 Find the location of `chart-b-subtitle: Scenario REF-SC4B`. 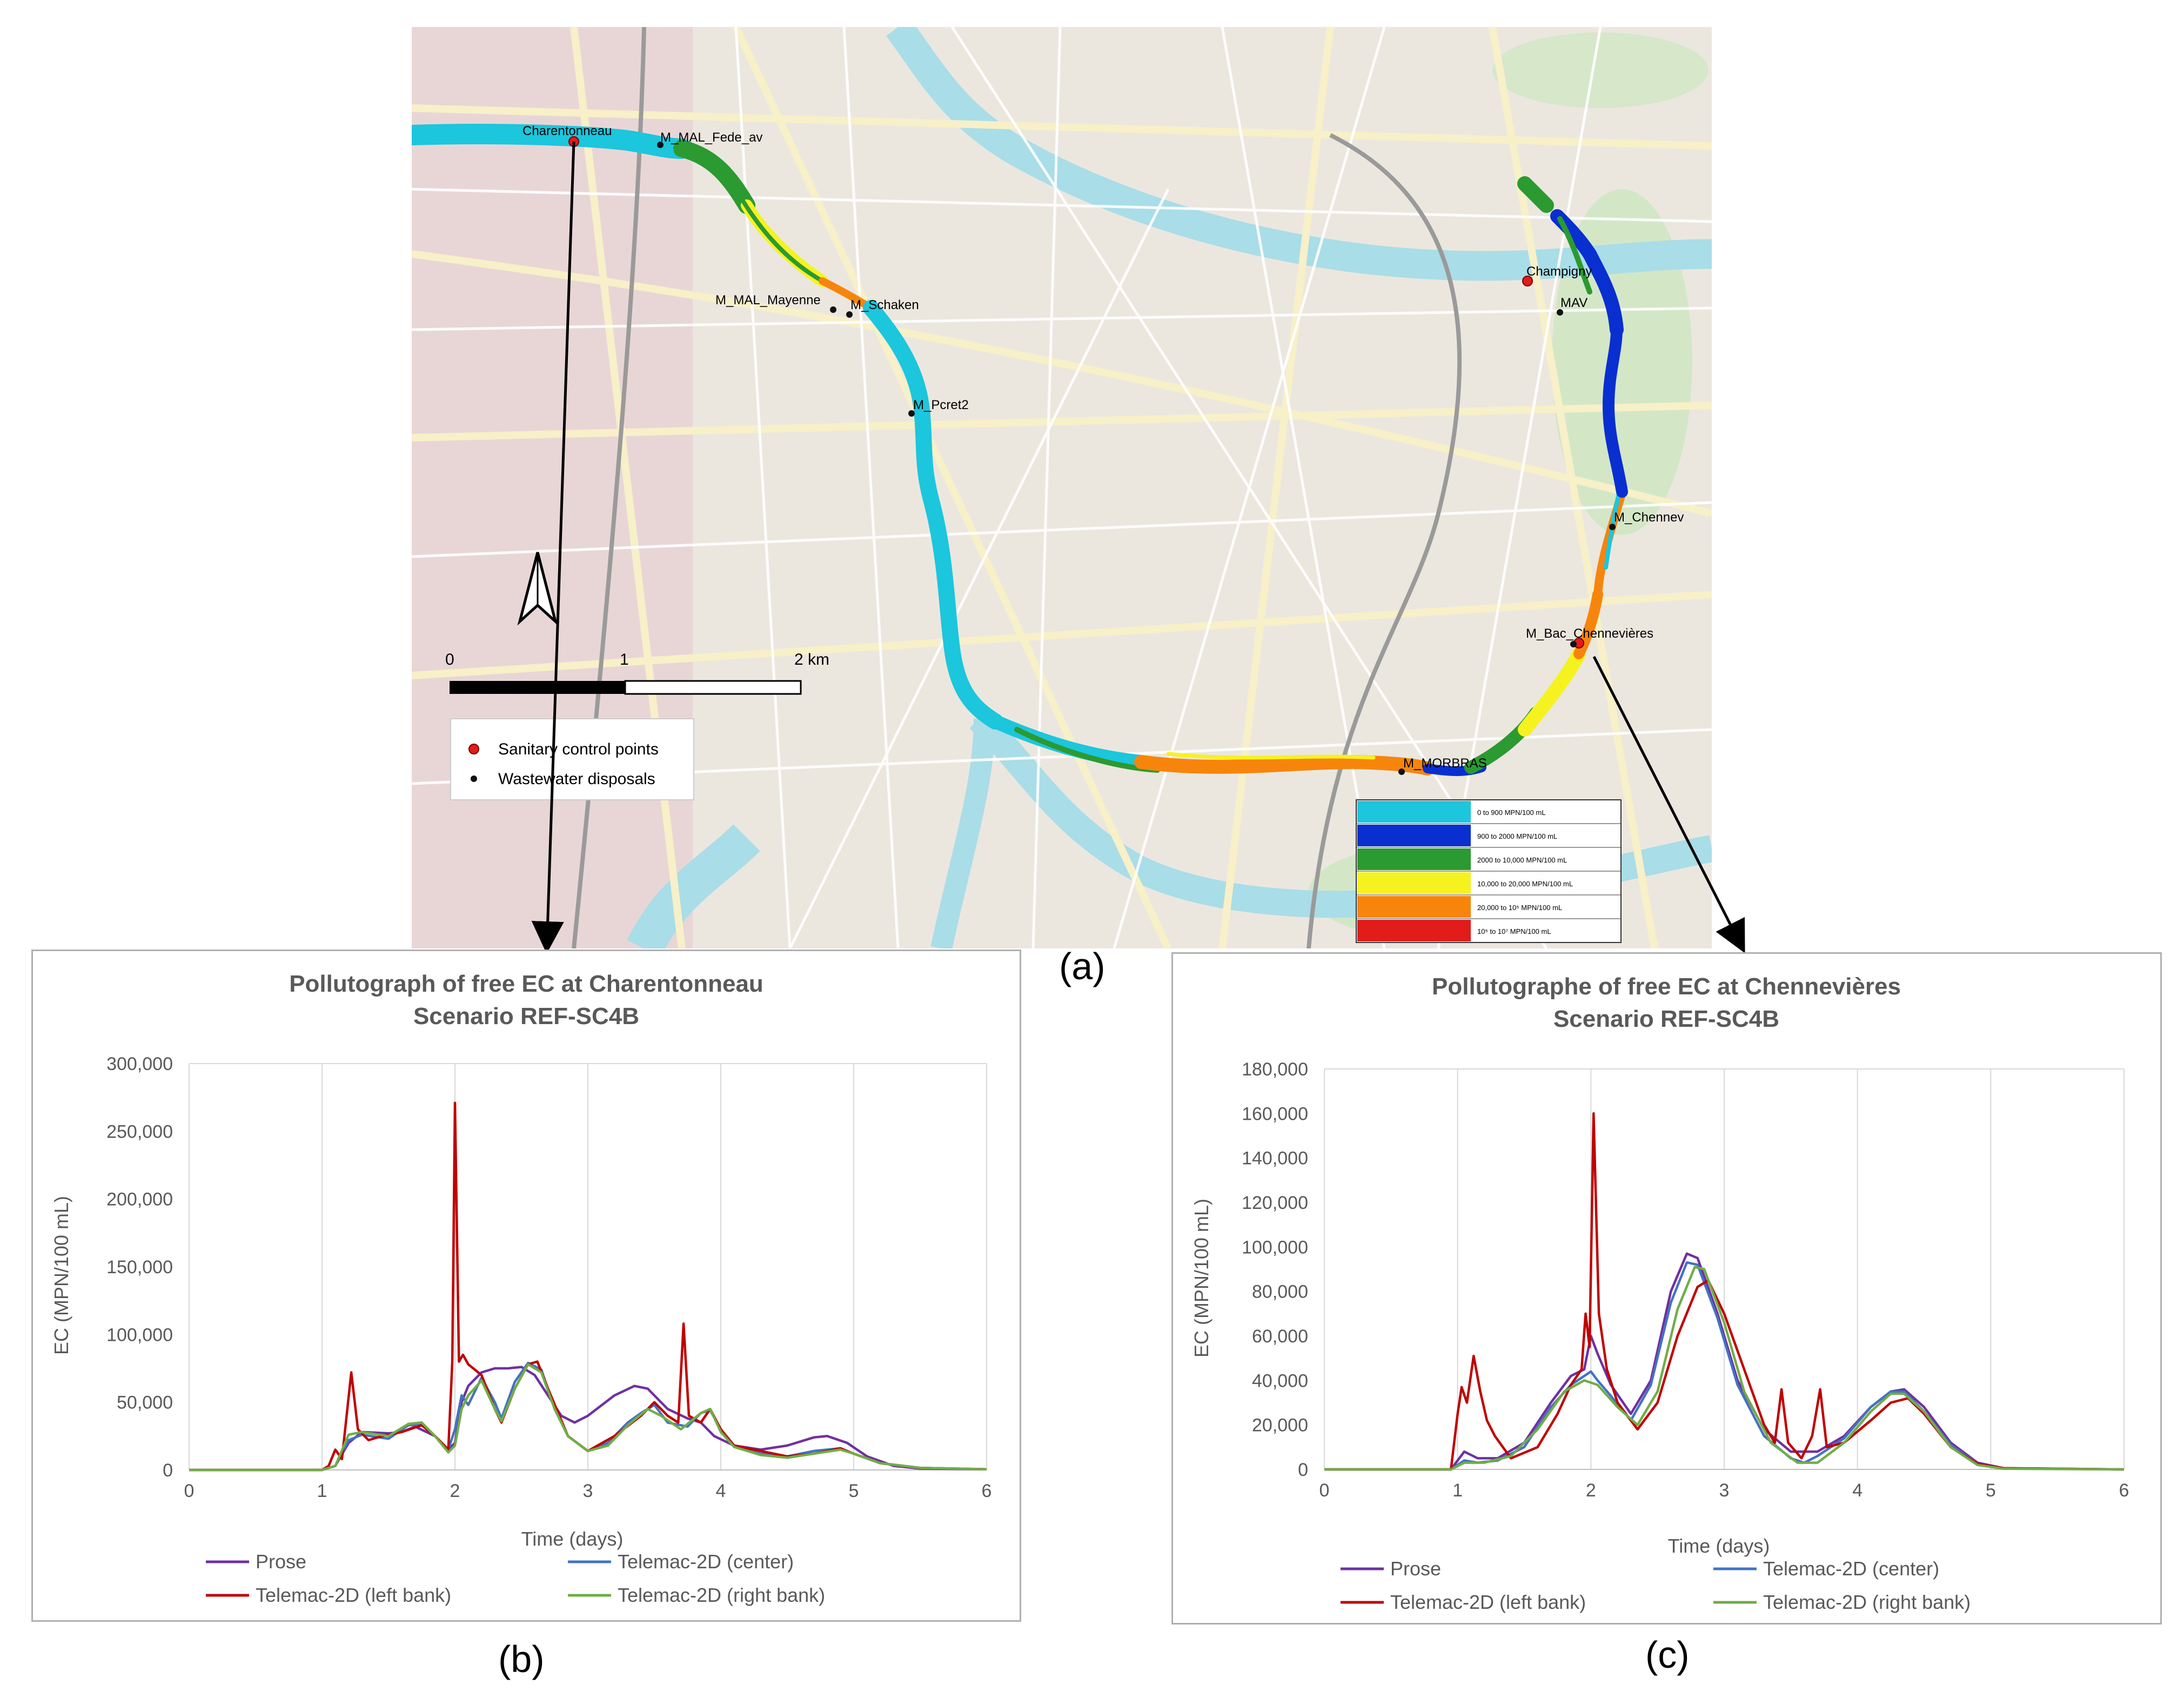

chart-b-subtitle: Scenario REF-SC4B is located at coordinates (526, 1016).